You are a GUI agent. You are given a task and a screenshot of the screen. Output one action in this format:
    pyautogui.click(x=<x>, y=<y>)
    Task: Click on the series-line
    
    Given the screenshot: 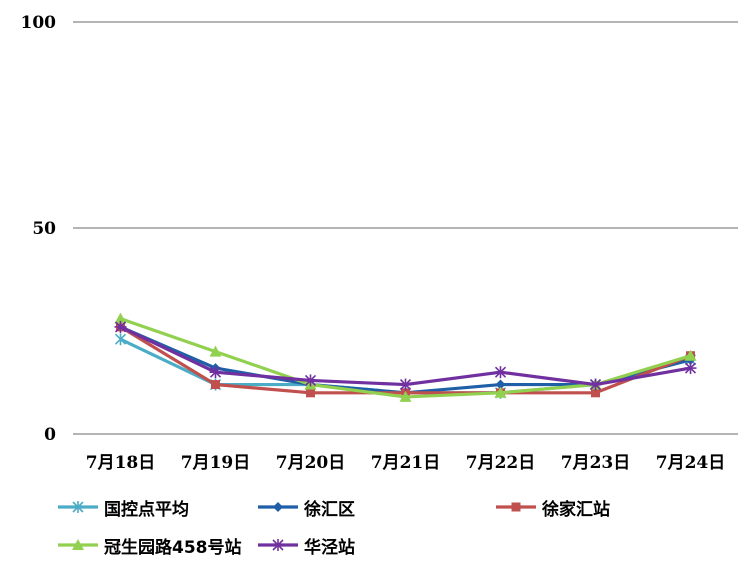 What is the action you would take?
    pyautogui.click(x=405, y=356)
    